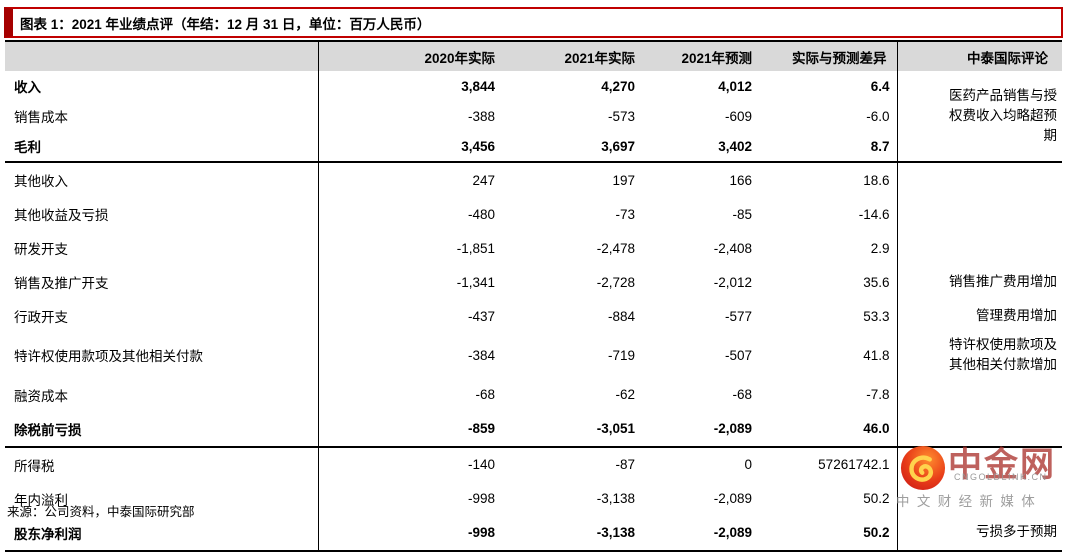 This screenshot has width=1067, height=552. Describe the element at coordinates (829, 464) in the screenshot. I see `cell-diff: 57261742.1` at that location.